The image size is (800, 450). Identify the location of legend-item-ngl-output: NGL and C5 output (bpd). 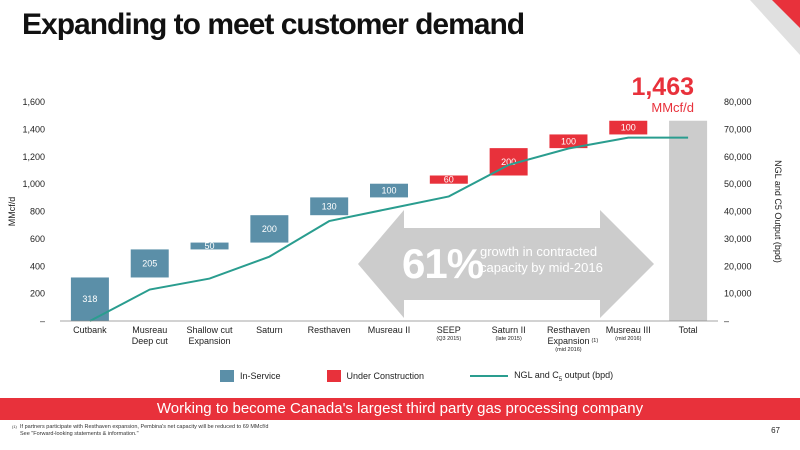
(542, 376).